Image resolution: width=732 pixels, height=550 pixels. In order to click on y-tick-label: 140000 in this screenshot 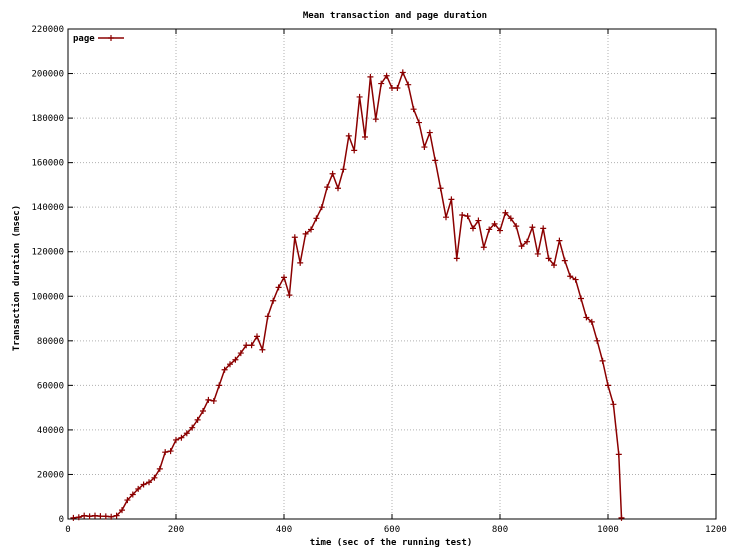, I will do `click(47, 208)`.